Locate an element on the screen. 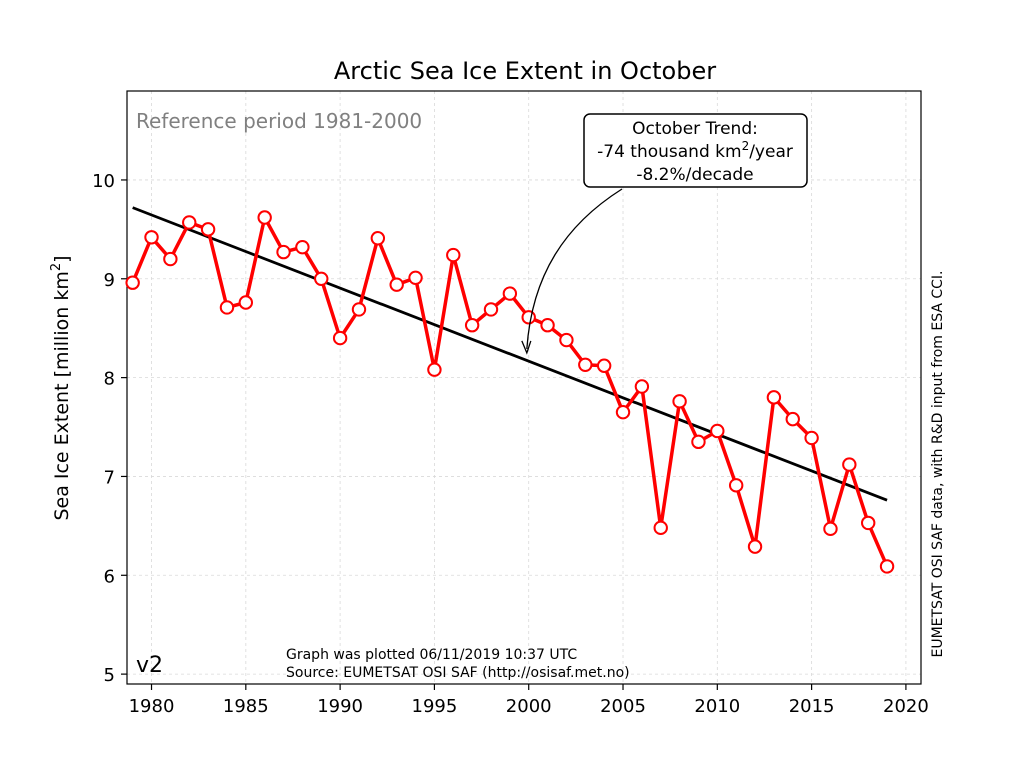 The image size is (1024, 768). chart-title: Arctic Sea Ice Extent in October is located at coordinates (525, 71).